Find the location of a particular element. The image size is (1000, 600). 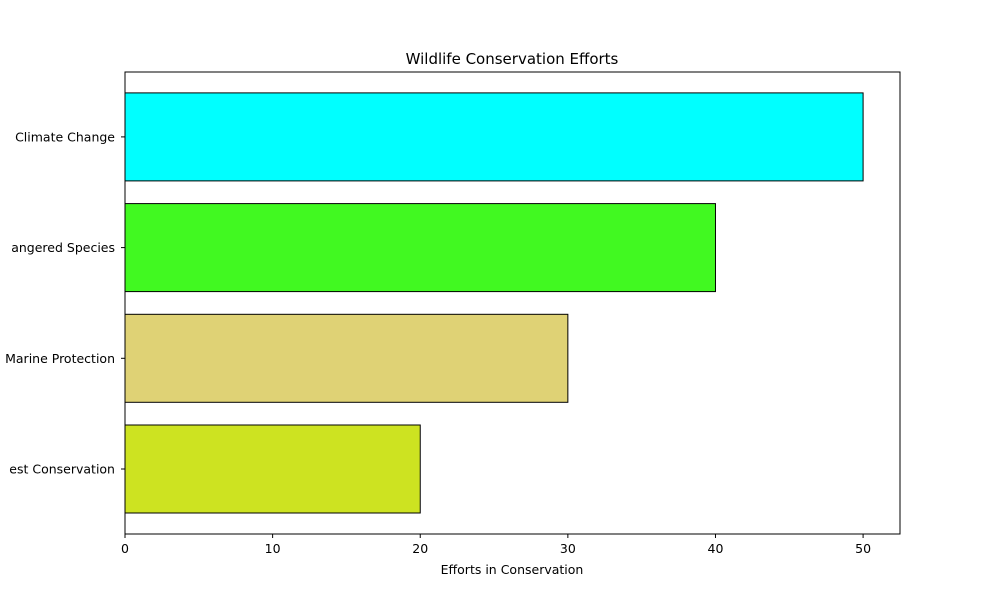

x-tick-label: 50 is located at coordinates (863, 548).